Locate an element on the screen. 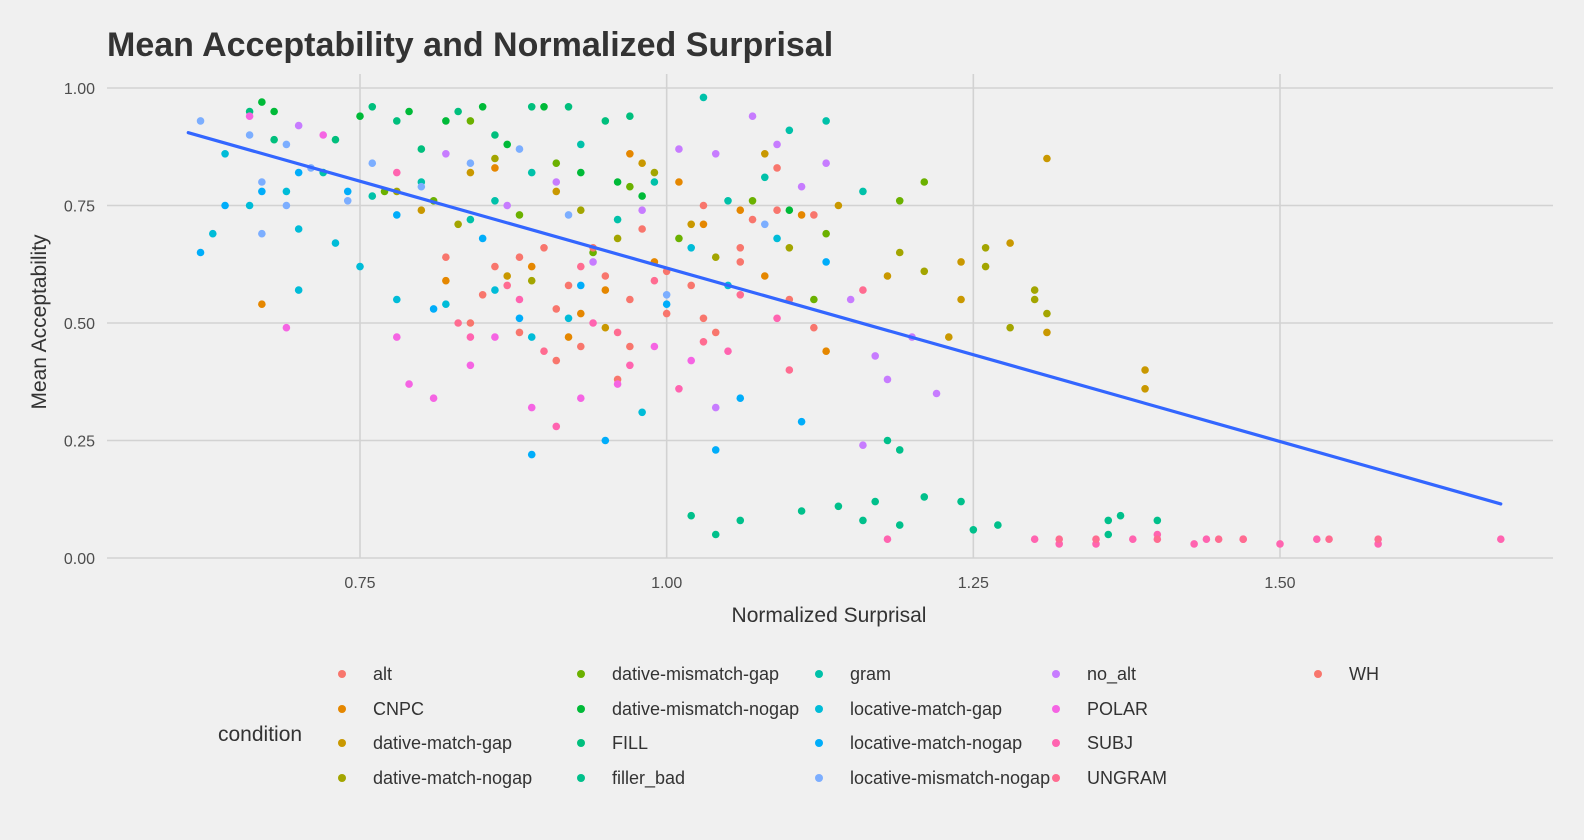 Image resolution: width=1584 pixels, height=840 pixels. legend-label: CNPC is located at coordinates (398, 709).